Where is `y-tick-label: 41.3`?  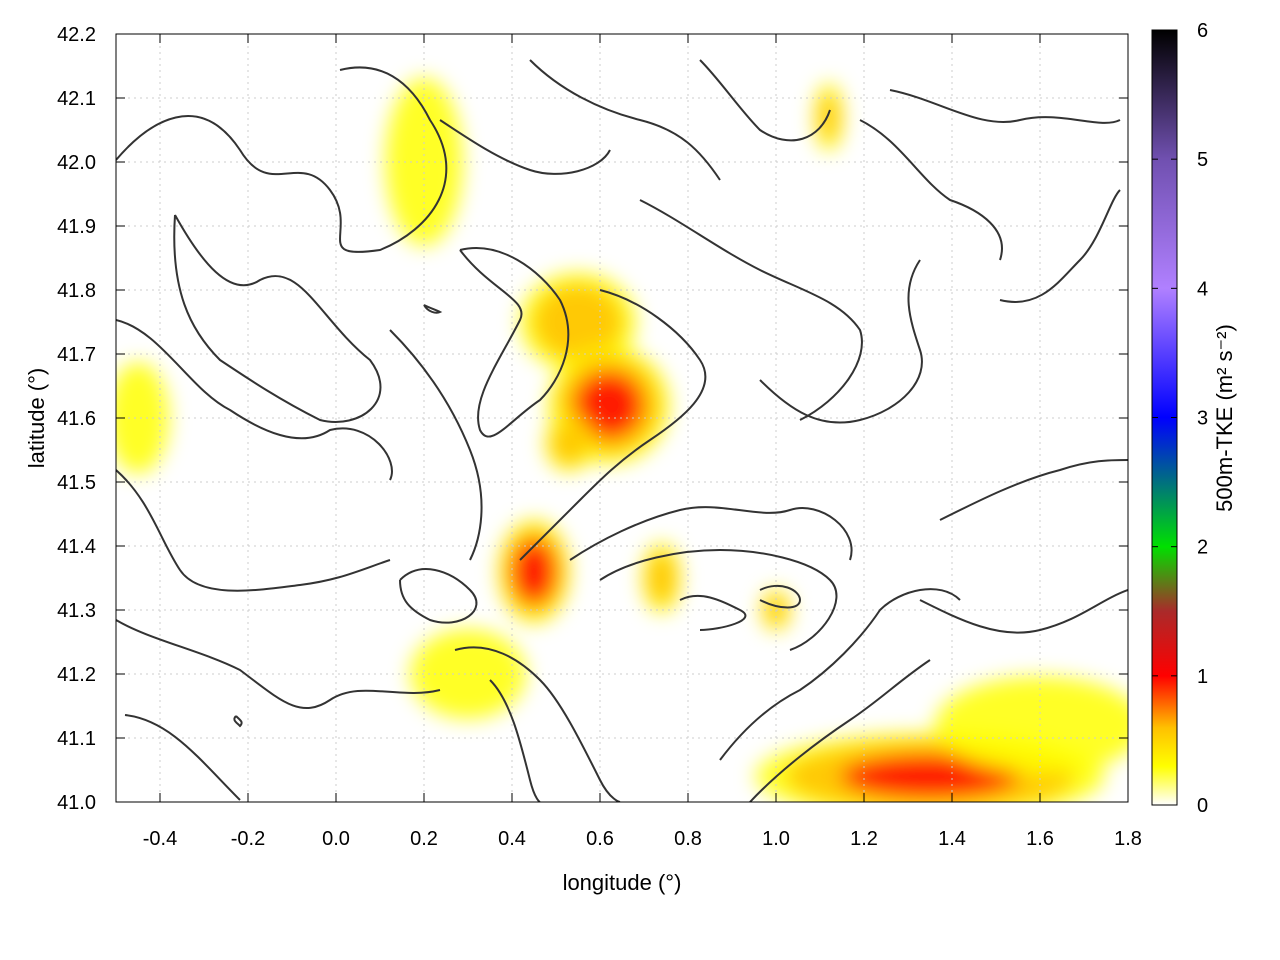
y-tick-label: 41.3 is located at coordinates (76, 611).